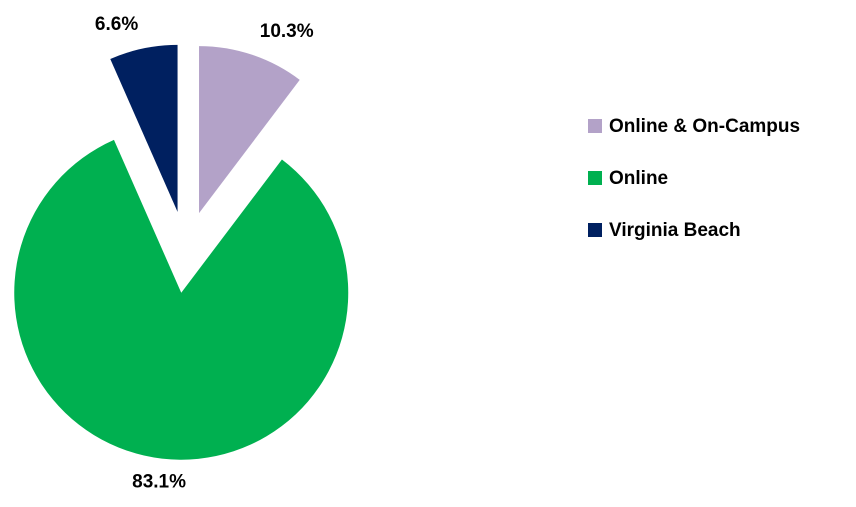 The height and width of the screenshot is (507, 856). Describe the element at coordinates (287, 31) in the screenshot. I see `data-label: 10.3%` at that location.